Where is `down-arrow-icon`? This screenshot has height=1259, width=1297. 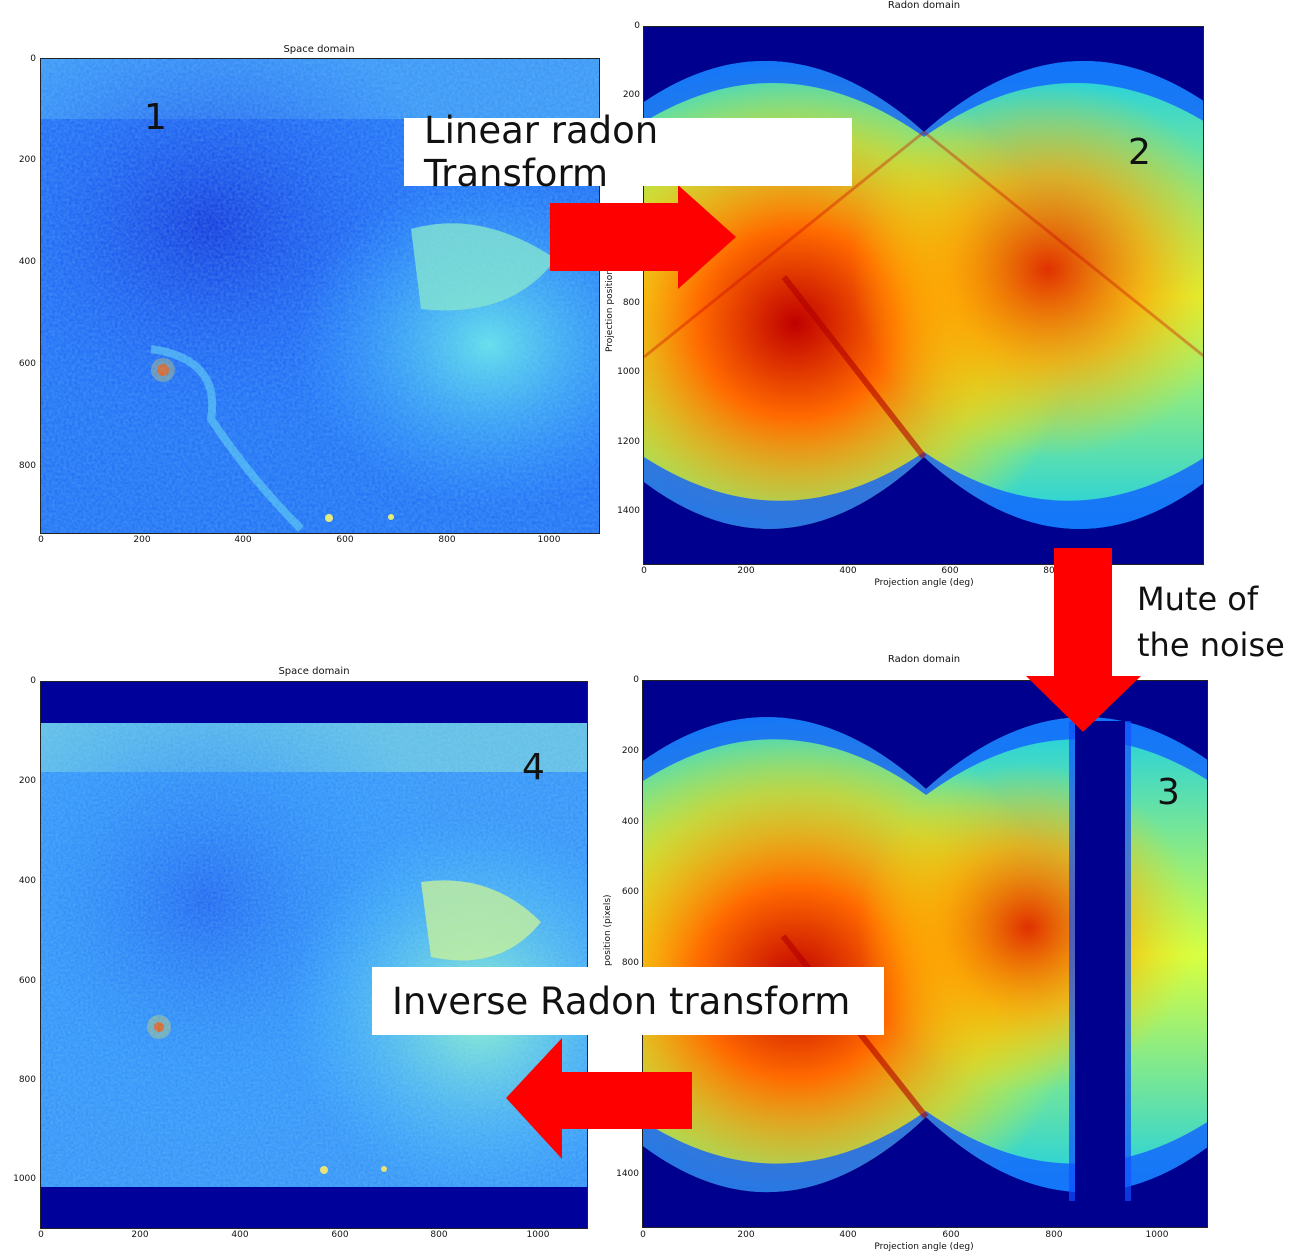
down-arrow-icon is located at coordinates (1083, 640).